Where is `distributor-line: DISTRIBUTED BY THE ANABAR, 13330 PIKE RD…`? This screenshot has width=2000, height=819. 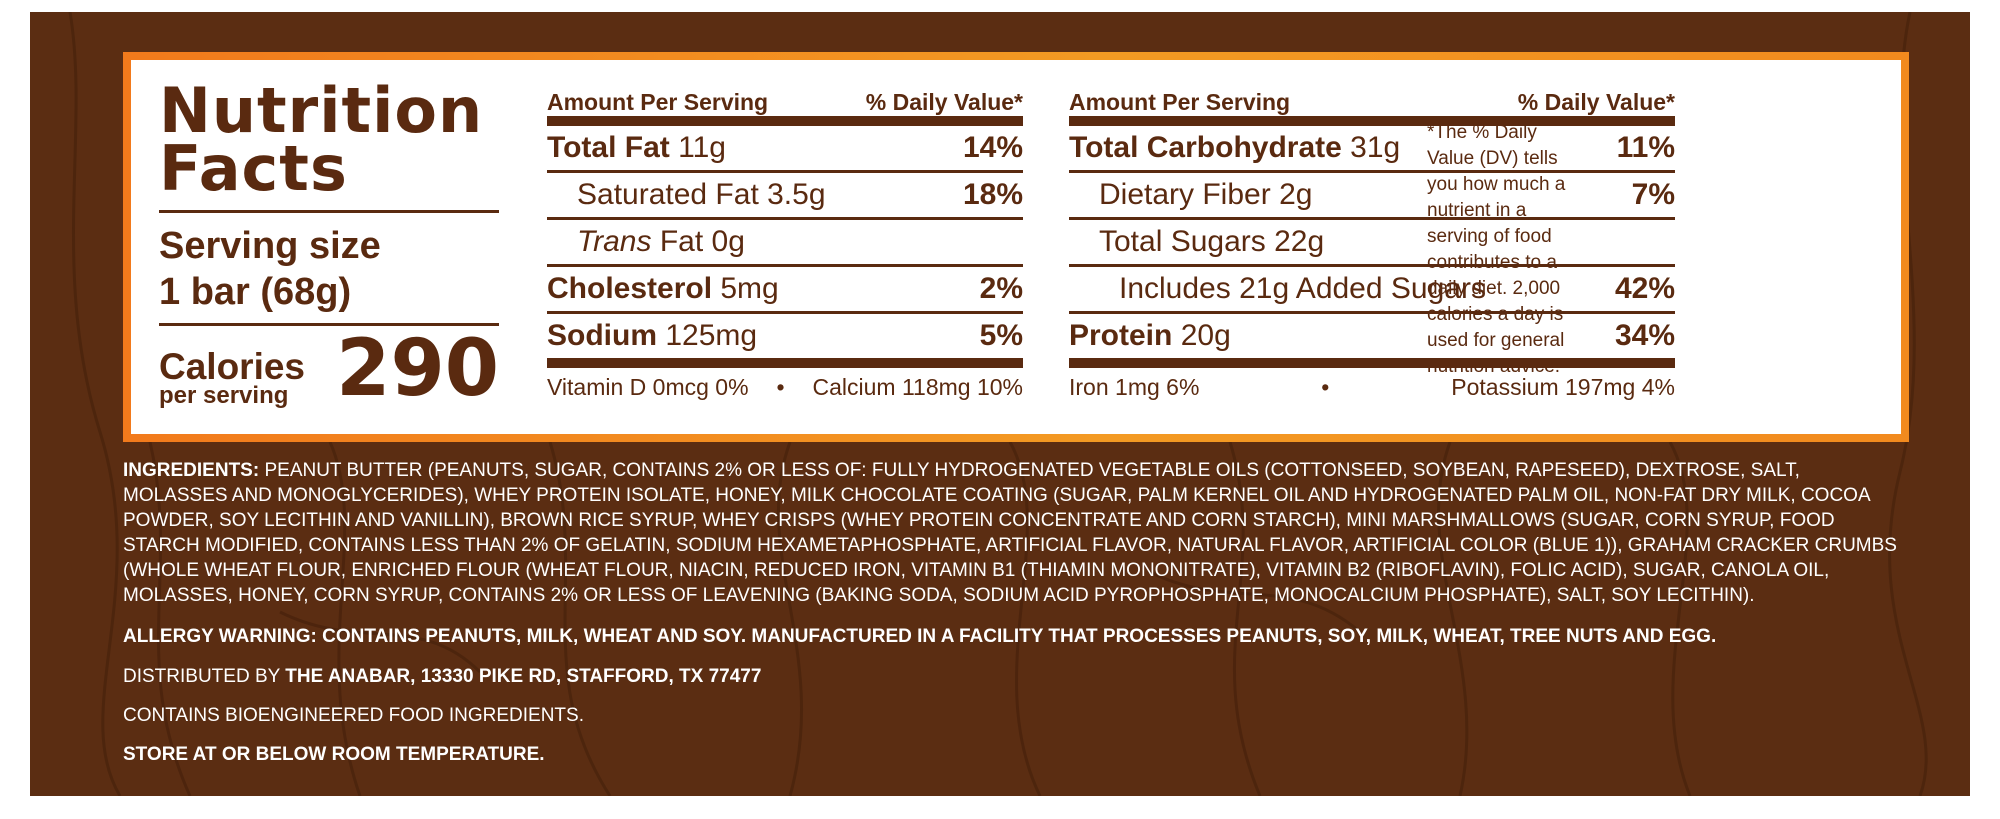
distributor-line: DISTRIBUTED BY THE ANABAR, 13330 PIKE RD… is located at coordinates (1016, 676).